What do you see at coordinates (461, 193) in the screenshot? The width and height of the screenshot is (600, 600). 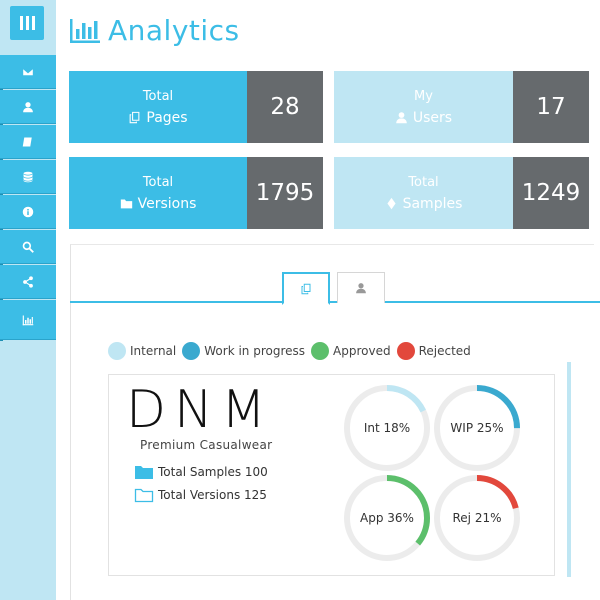 I see `card-total-samples: Total Samples 1249` at bounding box center [461, 193].